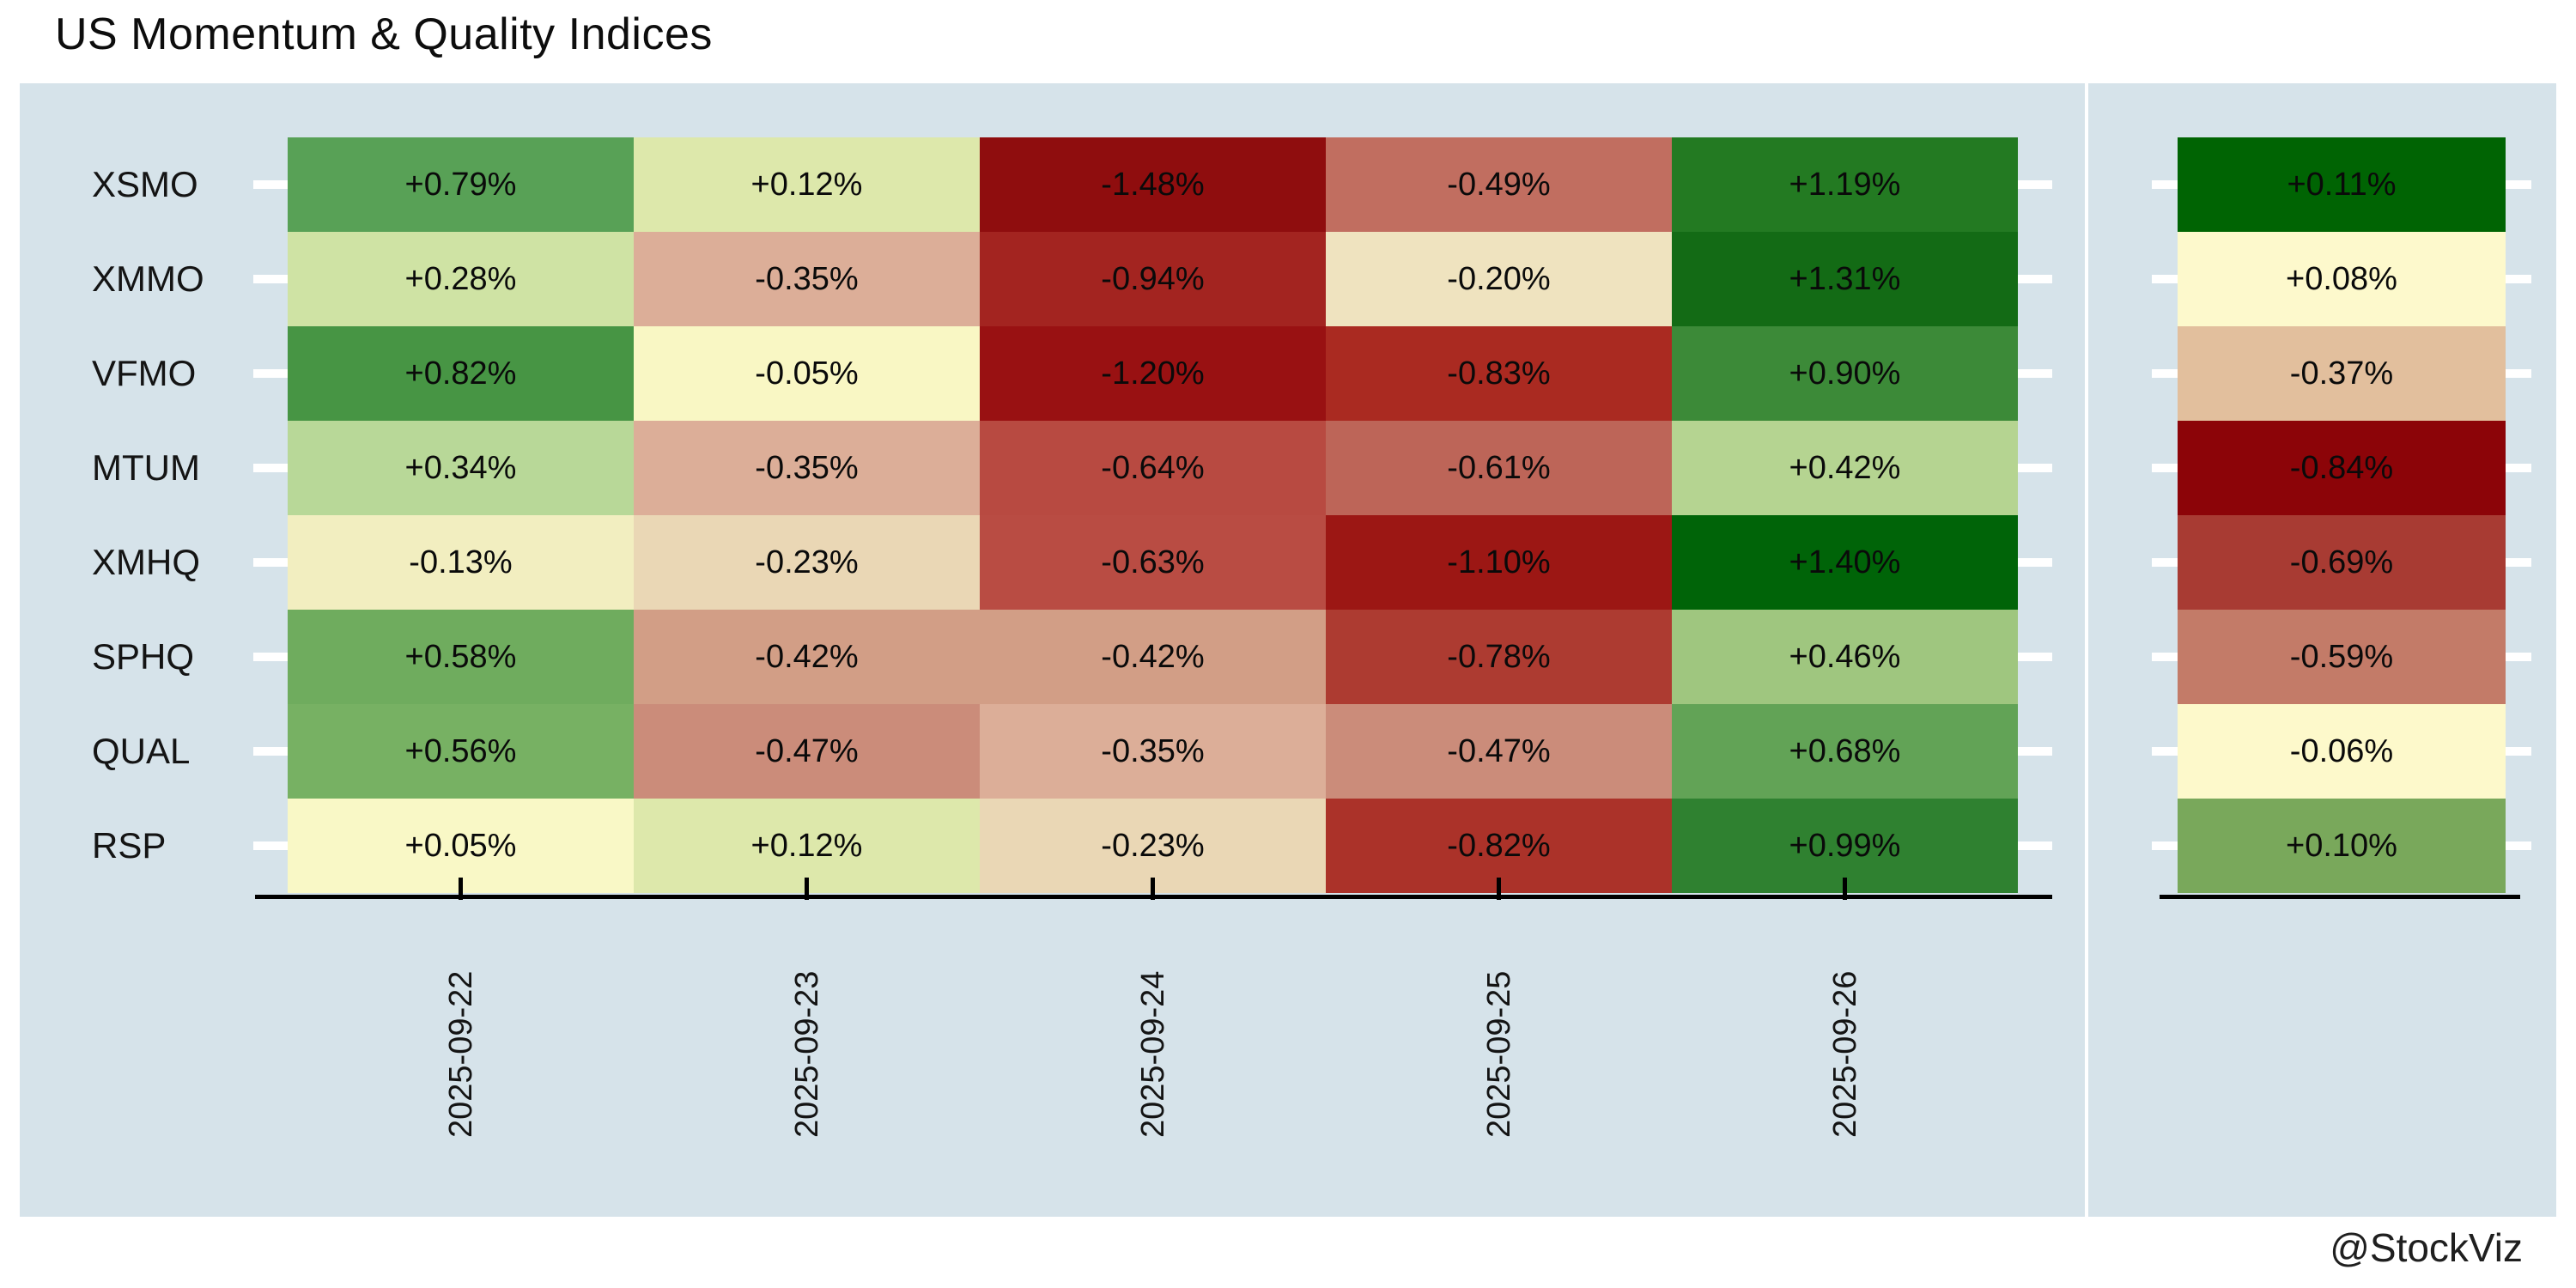 This screenshot has height=1288, width=2576. Describe the element at coordinates (1499, 846) in the screenshot. I see `heatmap-cell: -0.82%` at that location.